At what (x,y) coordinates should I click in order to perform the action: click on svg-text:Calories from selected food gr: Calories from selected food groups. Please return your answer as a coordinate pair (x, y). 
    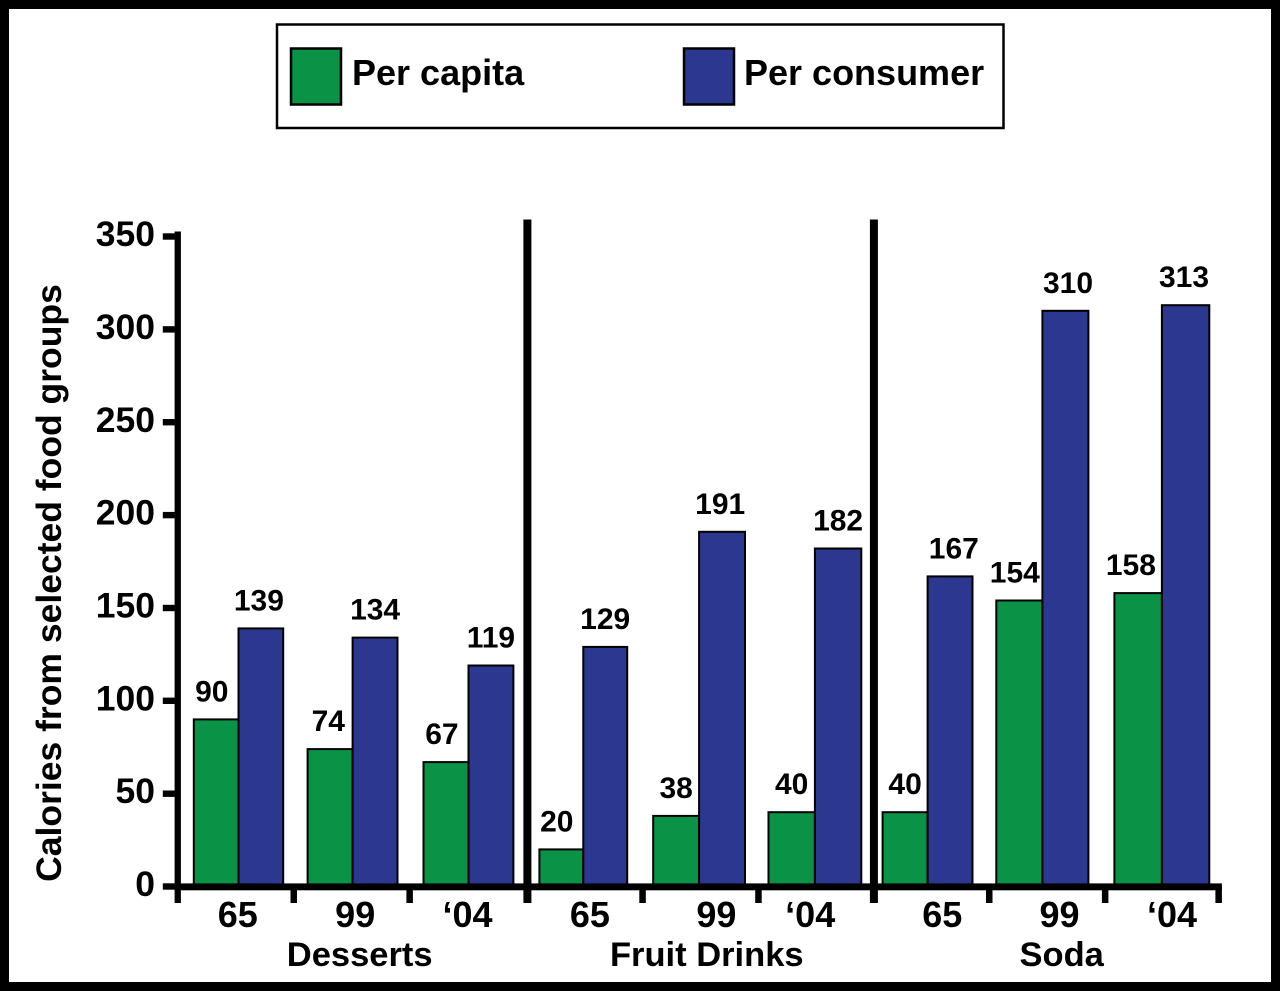
    Looking at the image, I should click on (49, 583).